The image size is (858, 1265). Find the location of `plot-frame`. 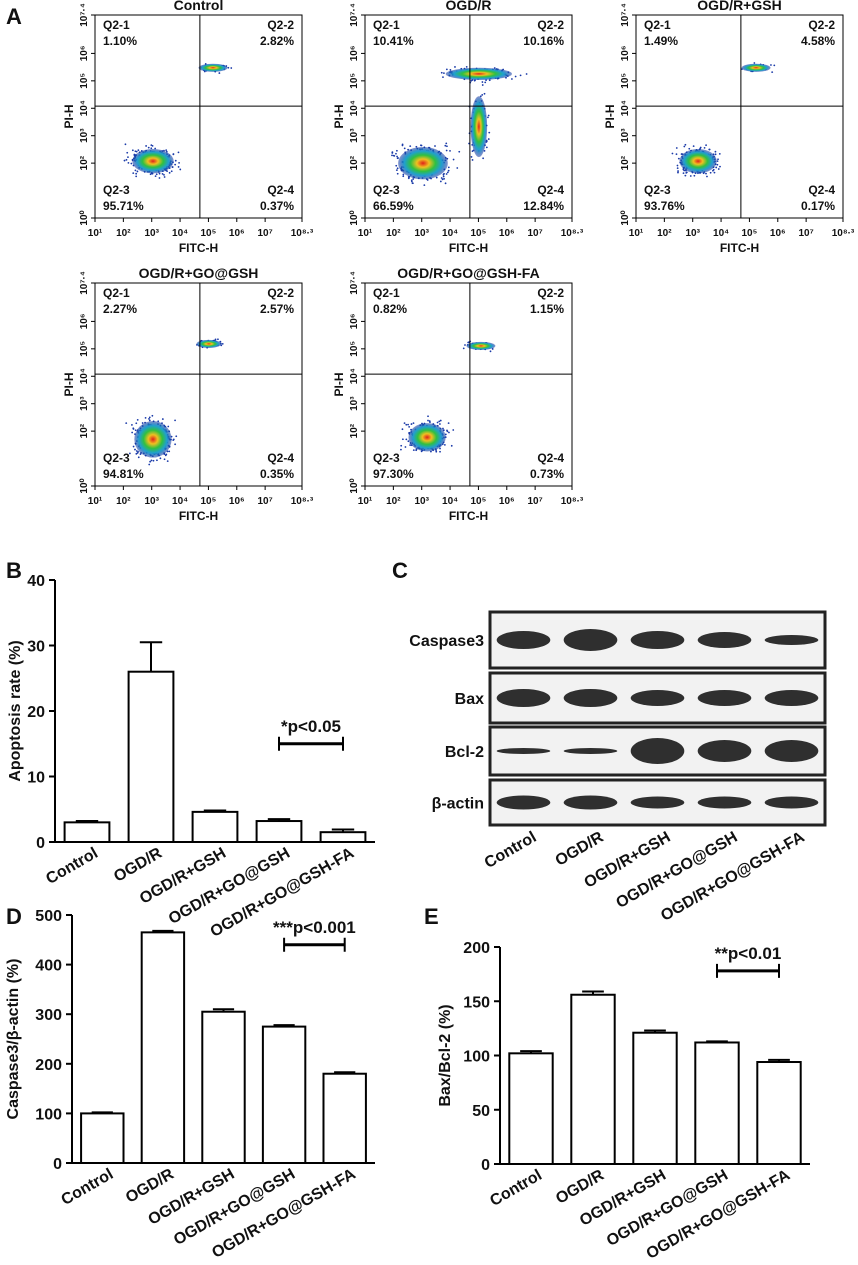

plot-frame is located at coordinates (739, 116).